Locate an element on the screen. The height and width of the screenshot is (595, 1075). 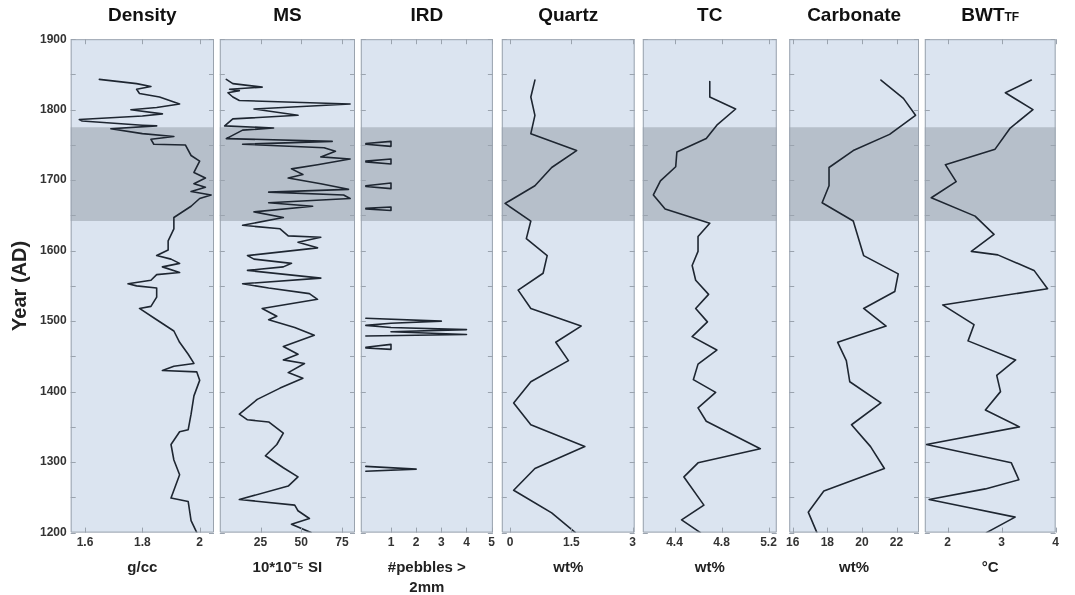
x-tick-label: 5 is located at coordinates (492, 542).